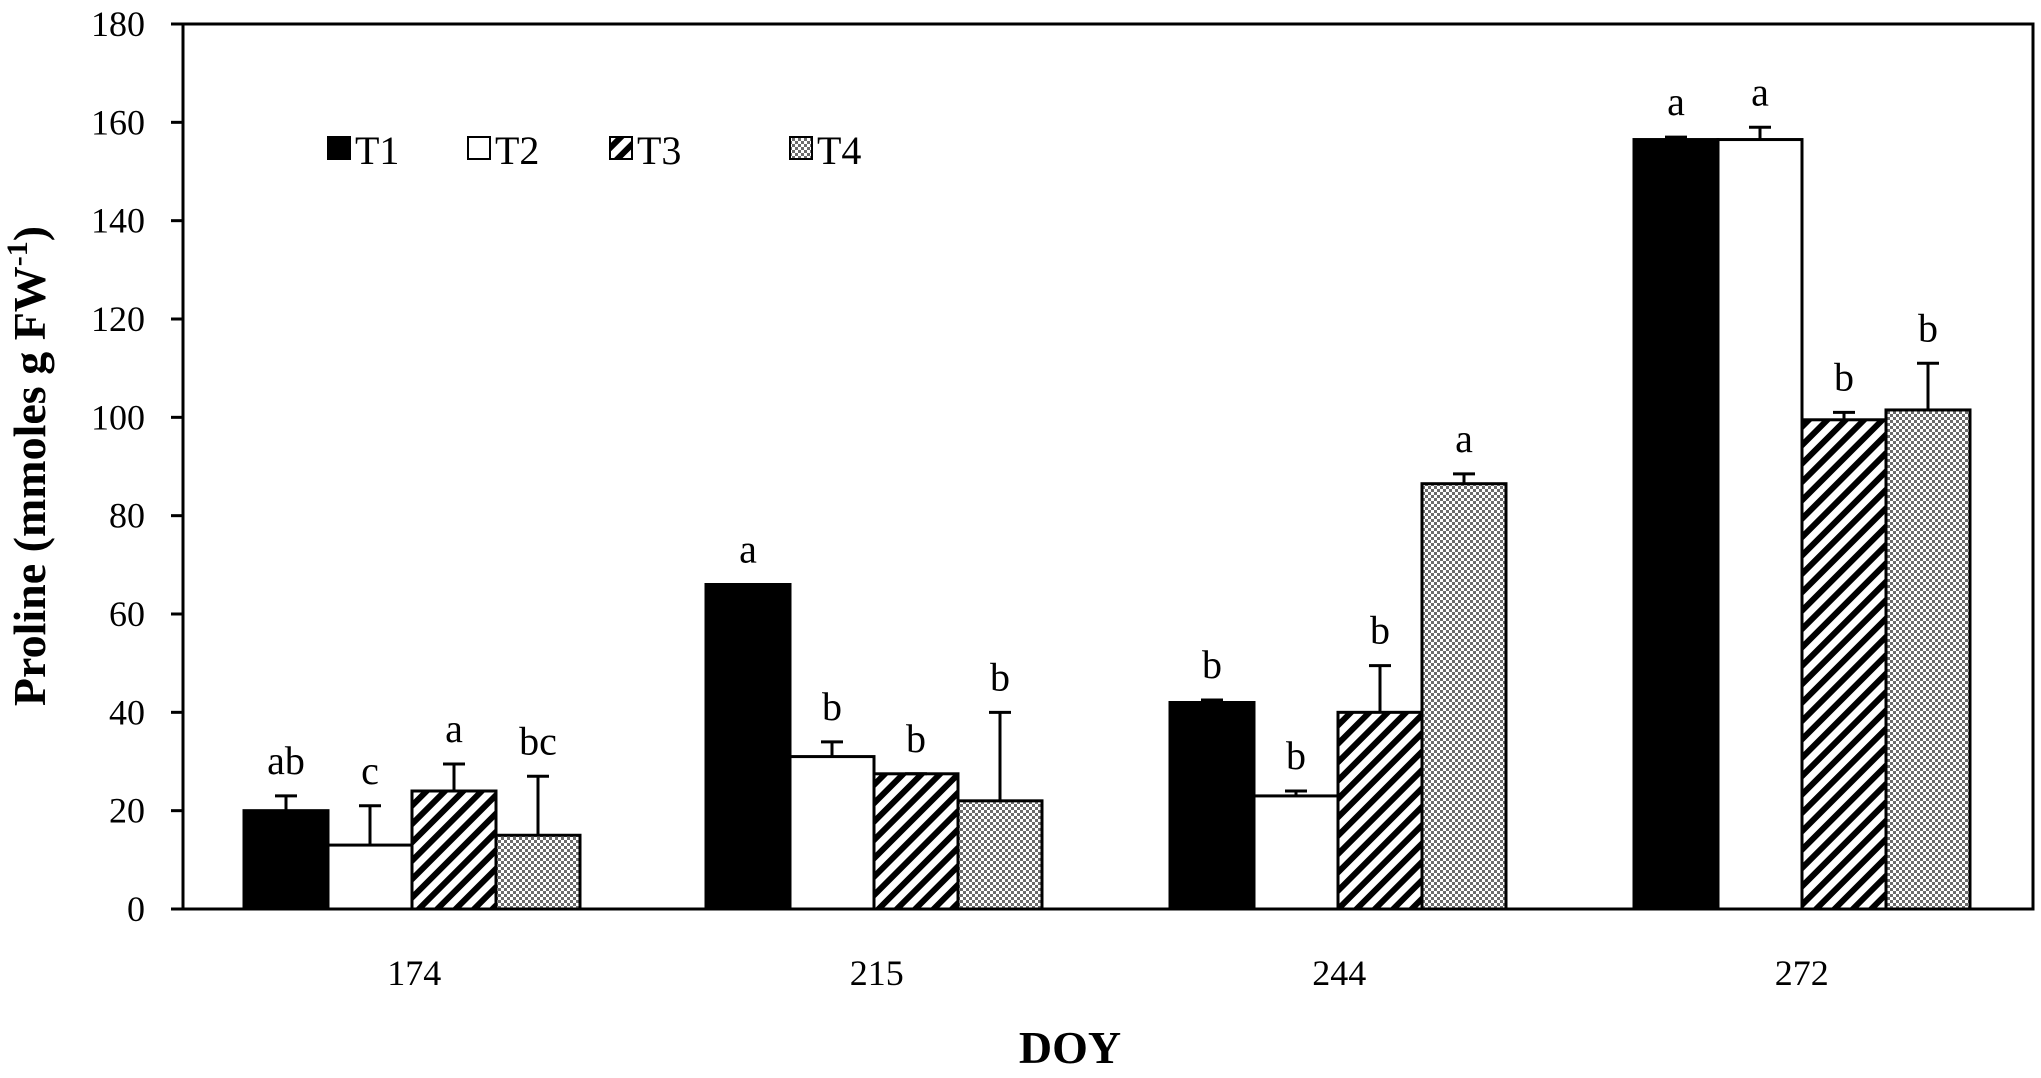  What do you see at coordinates (839, 150) in the screenshot?
I see `legend-label-t4: T4` at bounding box center [839, 150].